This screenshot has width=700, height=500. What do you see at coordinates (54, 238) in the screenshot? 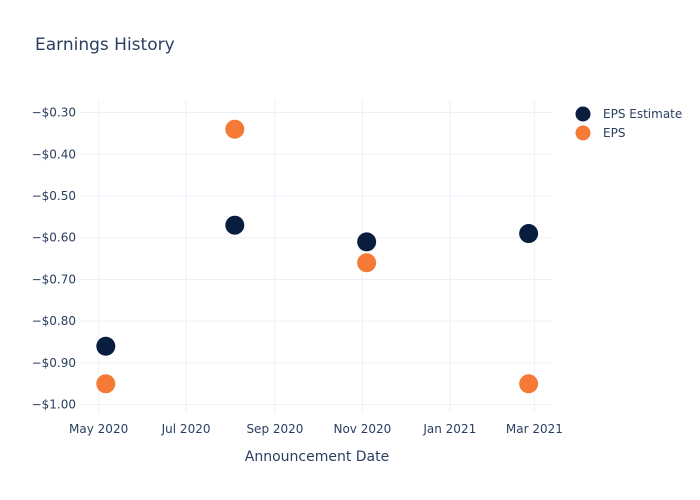
I see `y-tick-label: −$0.60` at bounding box center [54, 238].